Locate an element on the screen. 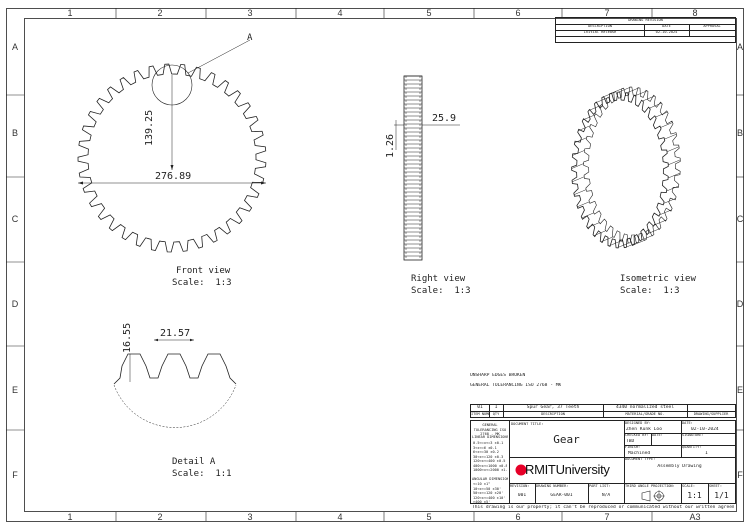 The width and height of the screenshot is (750, 529). projection-label: THIRD ANGLE PROJECTION: is located at coordinates (650, 486).